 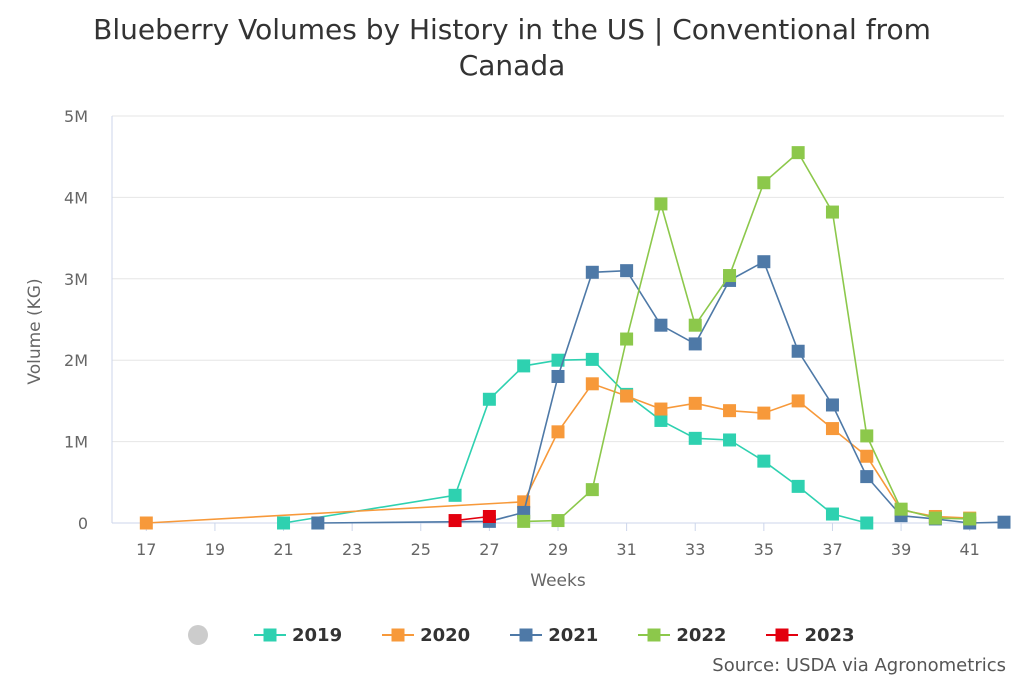 What do you see at coordinates (76, 197) in the screenshot?
I see `y-tick-label: 4M` at bounding box center [76, 197].